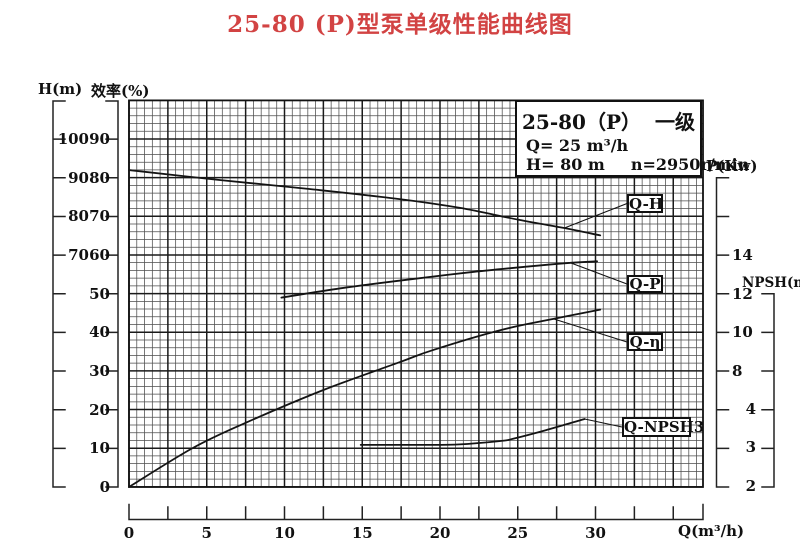 Image resolution: width=800 pixels, height=556 pixels. Describe the element at coordinates (99, 293) in the screenshot. I see `eff-axis-tick-50: 50` at that location.